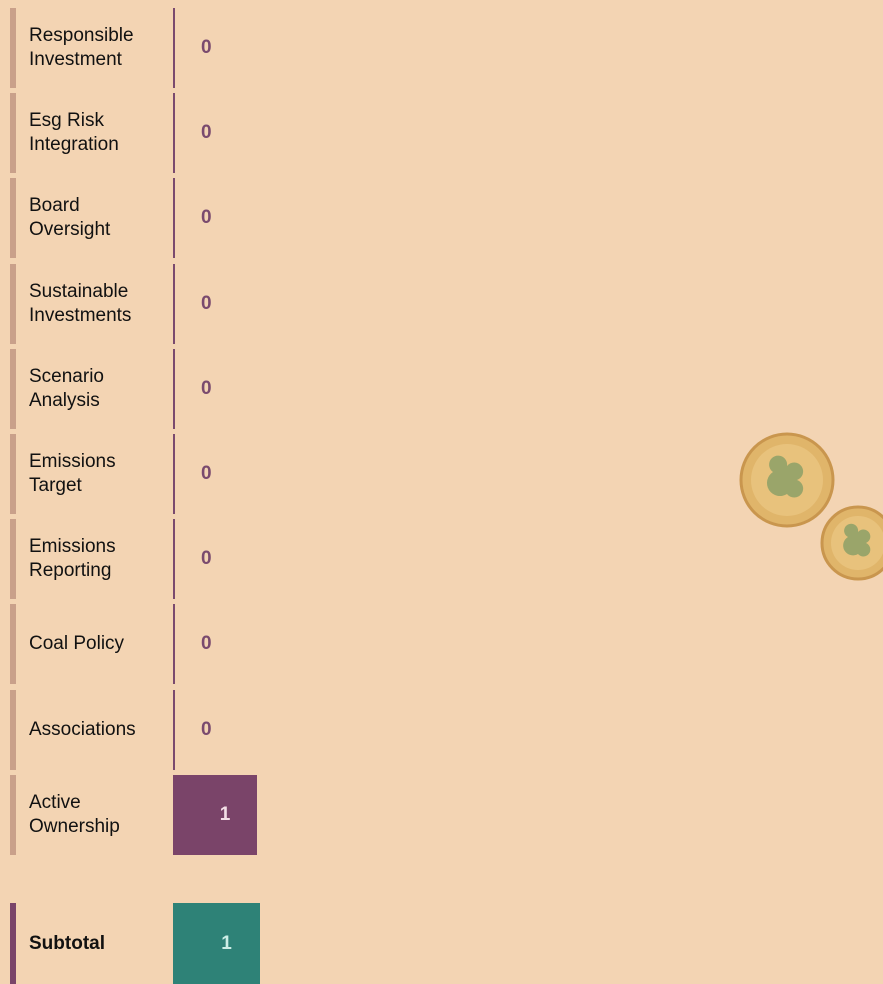 This screenshot has height=984, width=883. Describe the element at coordinates (70, 218) in the screenshot. I see `row-label: Board Oversight` at that location.